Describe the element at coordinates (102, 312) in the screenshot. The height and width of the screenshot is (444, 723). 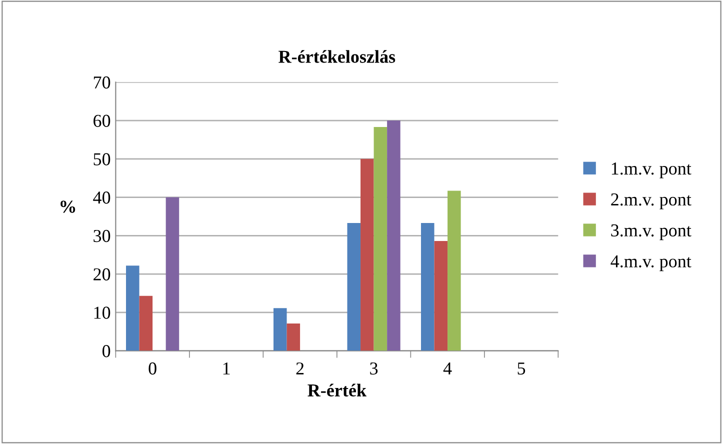
I see `y-tick-label: 10` at that location.